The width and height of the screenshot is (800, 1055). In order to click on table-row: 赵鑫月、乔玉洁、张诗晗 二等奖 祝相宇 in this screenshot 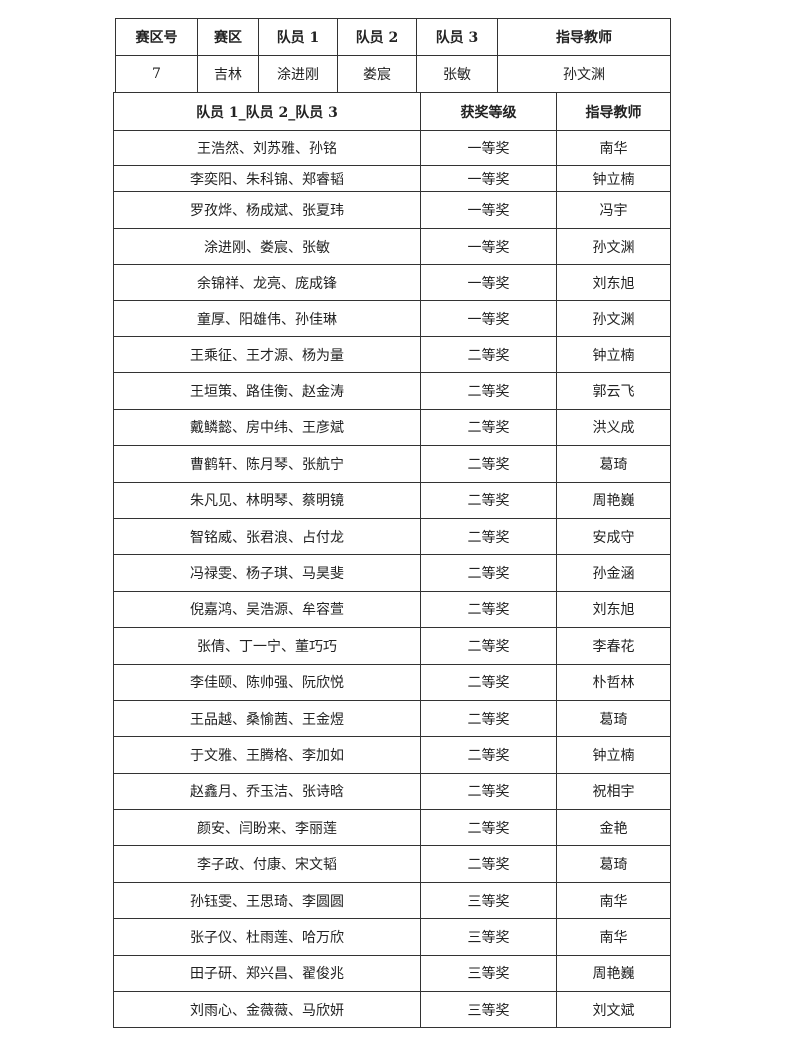, I will do `click(392, 791)`.